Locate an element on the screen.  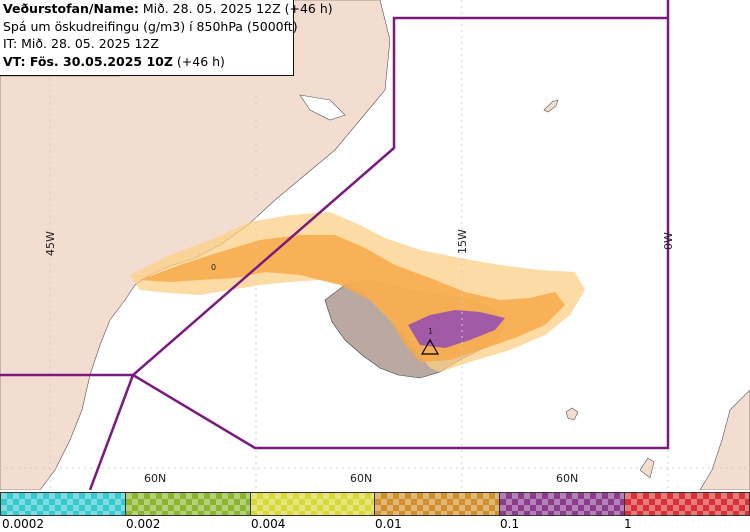
lat-label-60n-east: 60N is located at coordinates (567, 478).